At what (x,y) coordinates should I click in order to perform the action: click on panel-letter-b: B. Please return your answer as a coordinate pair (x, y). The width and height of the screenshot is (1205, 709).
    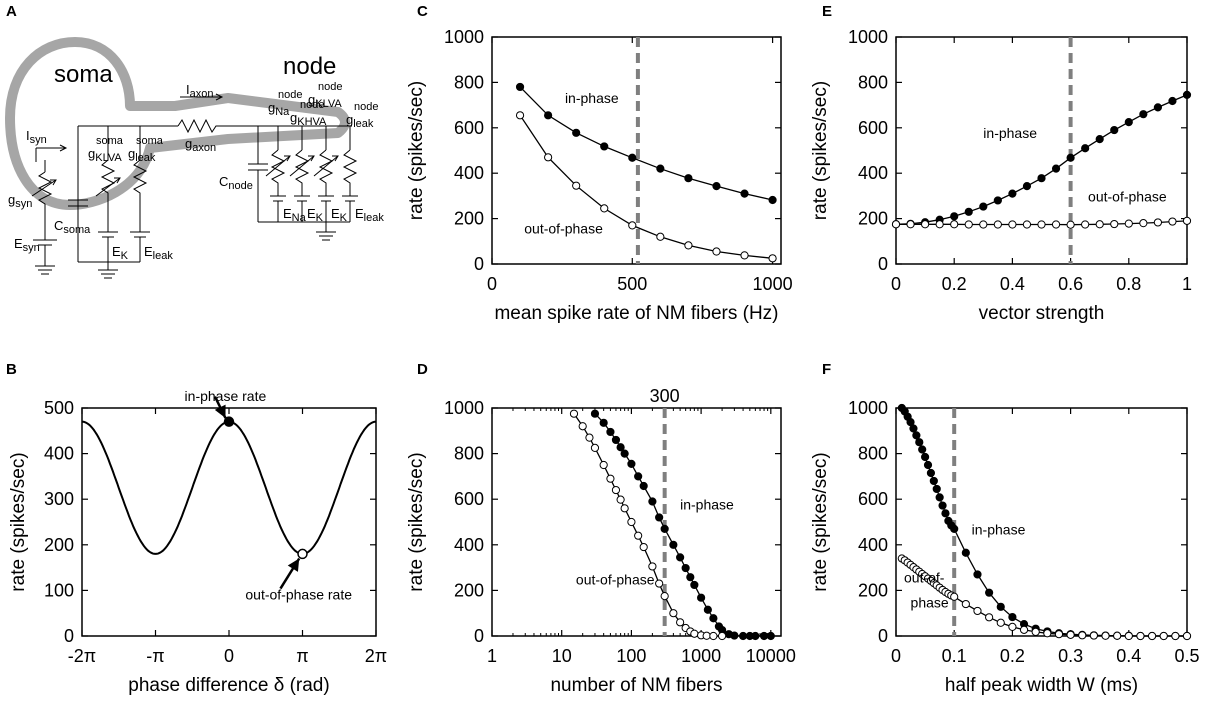
    Looking at the image, I should click on (11, 369).